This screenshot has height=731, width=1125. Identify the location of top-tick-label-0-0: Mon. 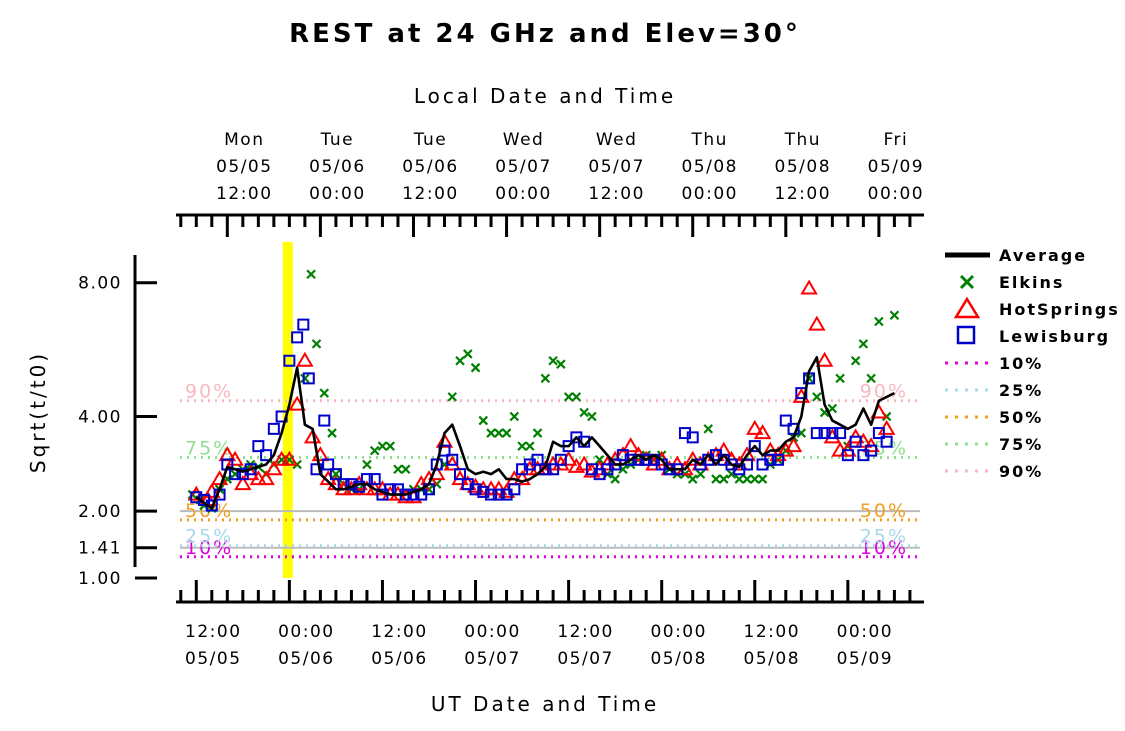
(244, 140).